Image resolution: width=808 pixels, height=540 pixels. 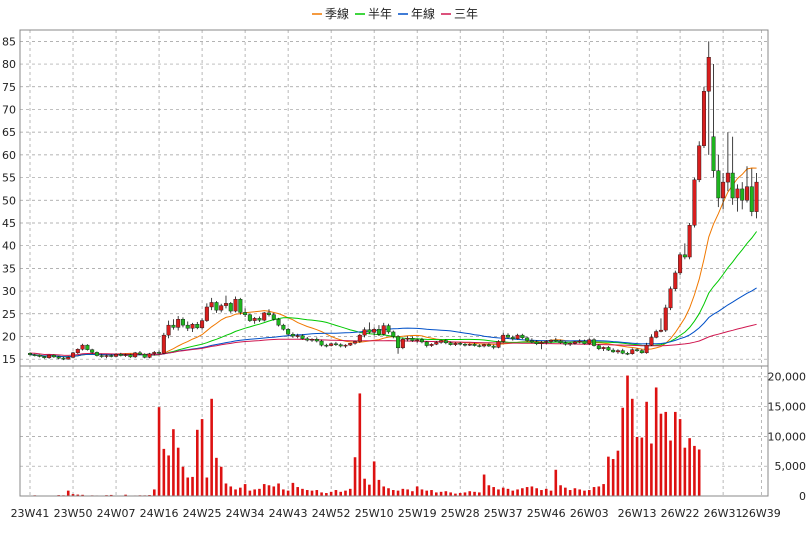 What do you see at coordinates (9, 314) in the screenshot?
I see `price-tick-label: 25` at bounding box center [9, 314].